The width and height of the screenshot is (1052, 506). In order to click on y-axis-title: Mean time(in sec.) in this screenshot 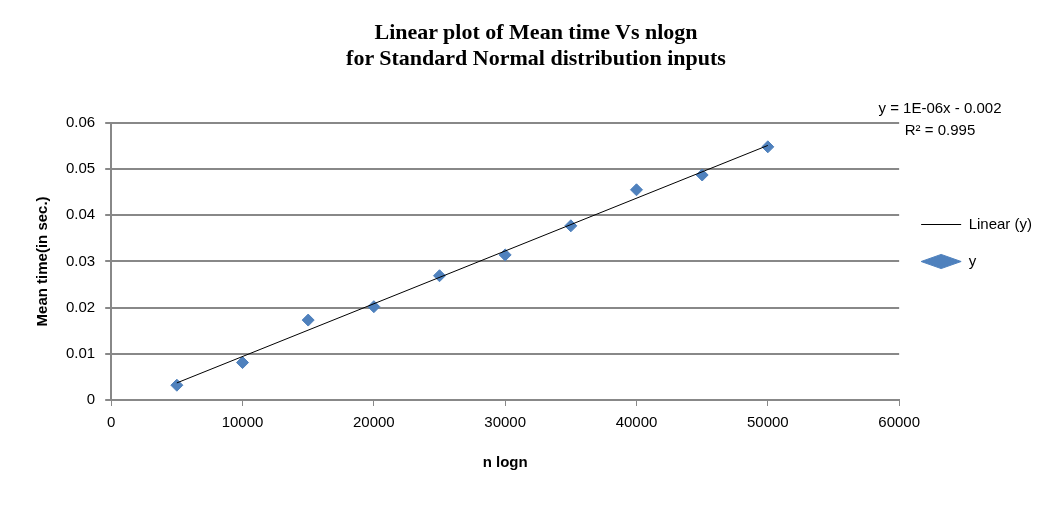, I will do `click(42, 261)`.